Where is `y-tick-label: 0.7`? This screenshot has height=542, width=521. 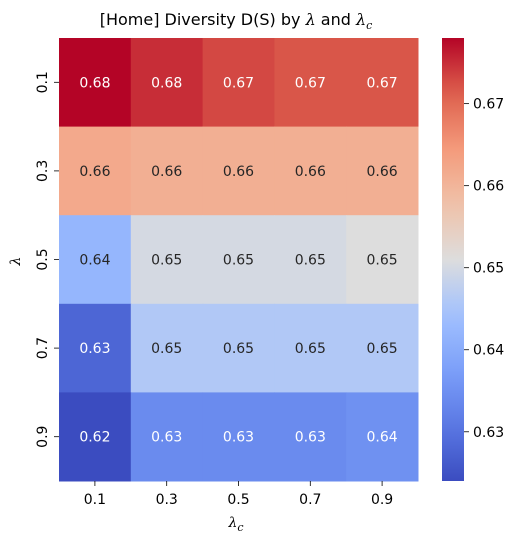 y-tick-label: 0.7 is located at coordinates (43, 348).